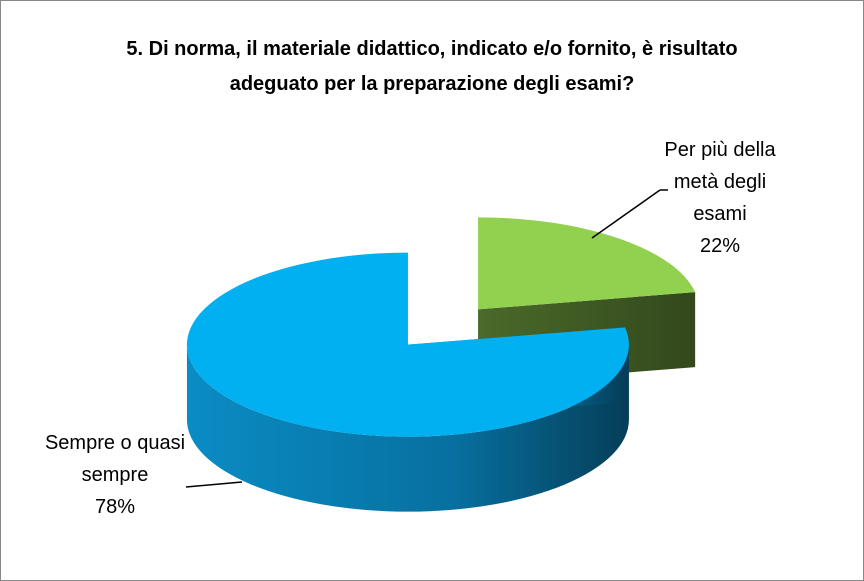  I want to click on pie-slice, so click(587, 263).